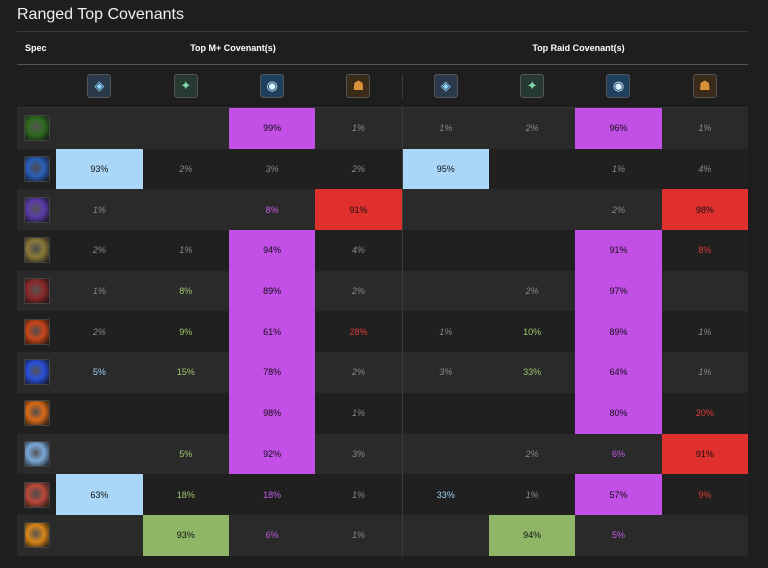  What do you see at coordinates (382, 86) in the screenshot?
I see `covenant-icon-row: ◈ ✦ ◉ ☗ ◈ ✦ ◉ ☗` at bounding box center [382, 86].